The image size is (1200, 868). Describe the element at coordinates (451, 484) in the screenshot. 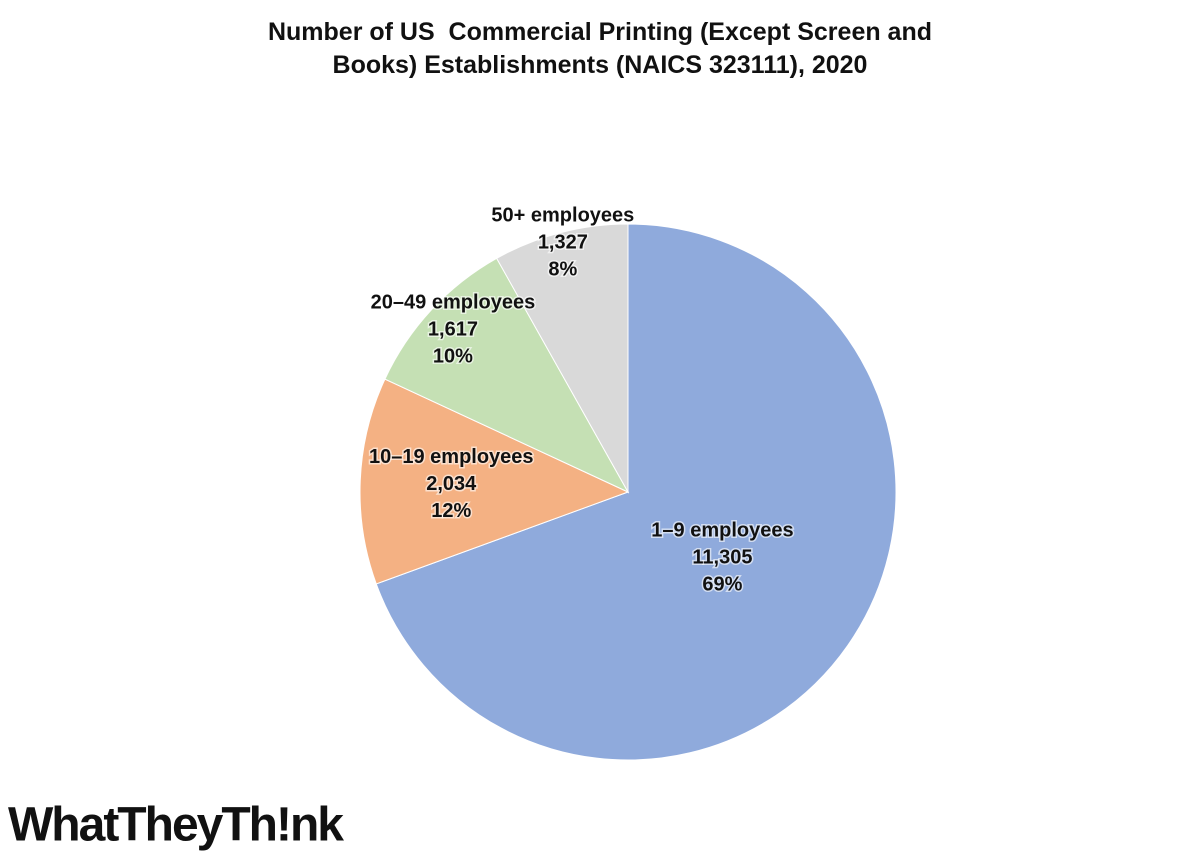

I see `slice-value-label: 2,034` at that location.